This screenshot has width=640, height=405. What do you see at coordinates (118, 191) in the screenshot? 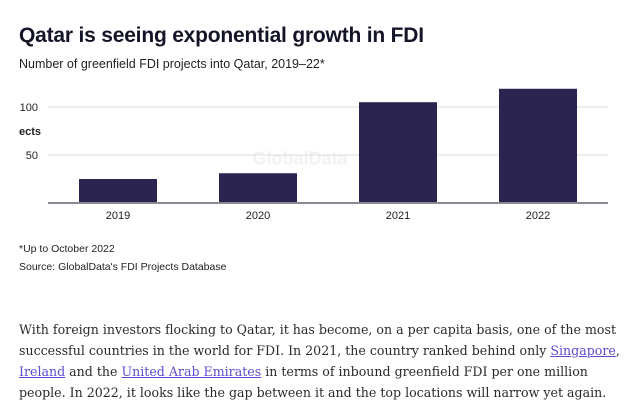
I see `bar-2019` at bounding box center [118, 191].